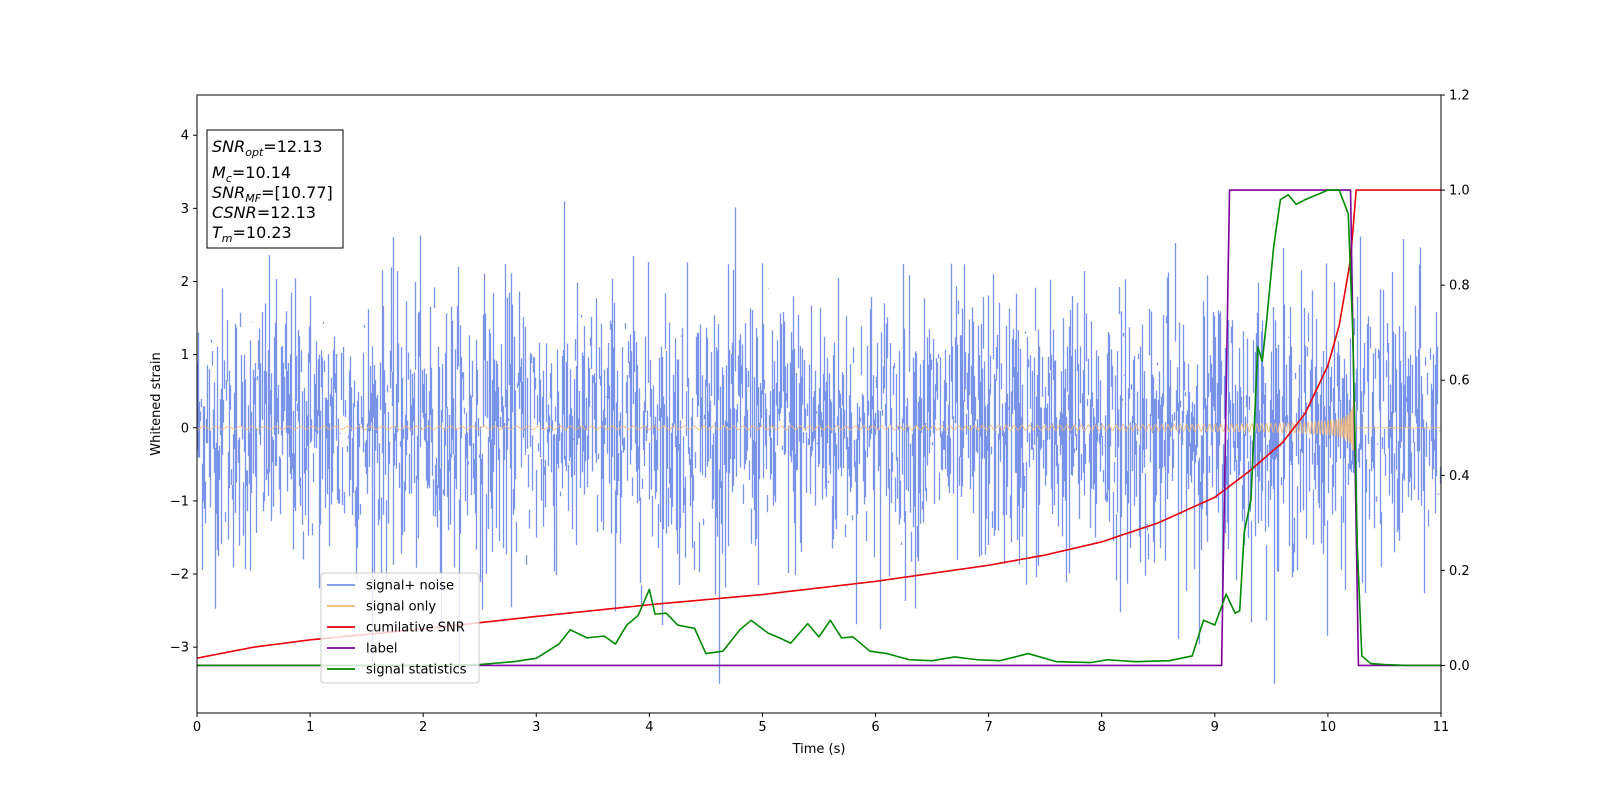  I want to click on legend-label: signal+ noise, so click(410, 586).